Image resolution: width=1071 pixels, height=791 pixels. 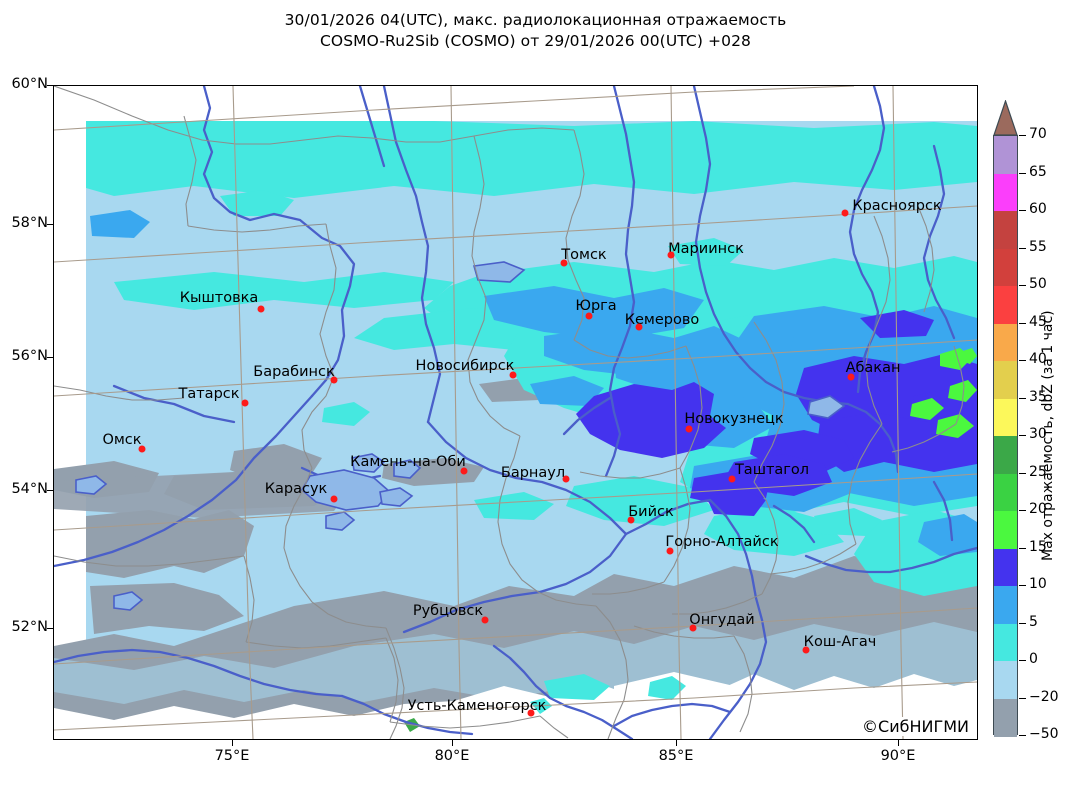 I want to click on colorbar, so click(x=1005, y=436).